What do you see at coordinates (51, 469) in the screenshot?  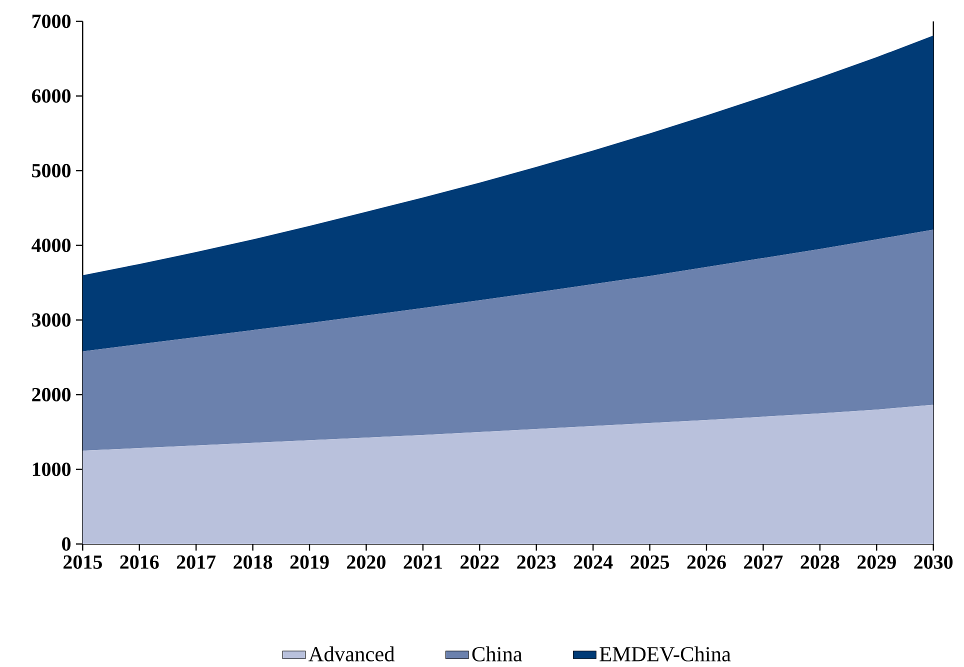 I see `y-tick-label: 1000` at bounding box center [51, 469].